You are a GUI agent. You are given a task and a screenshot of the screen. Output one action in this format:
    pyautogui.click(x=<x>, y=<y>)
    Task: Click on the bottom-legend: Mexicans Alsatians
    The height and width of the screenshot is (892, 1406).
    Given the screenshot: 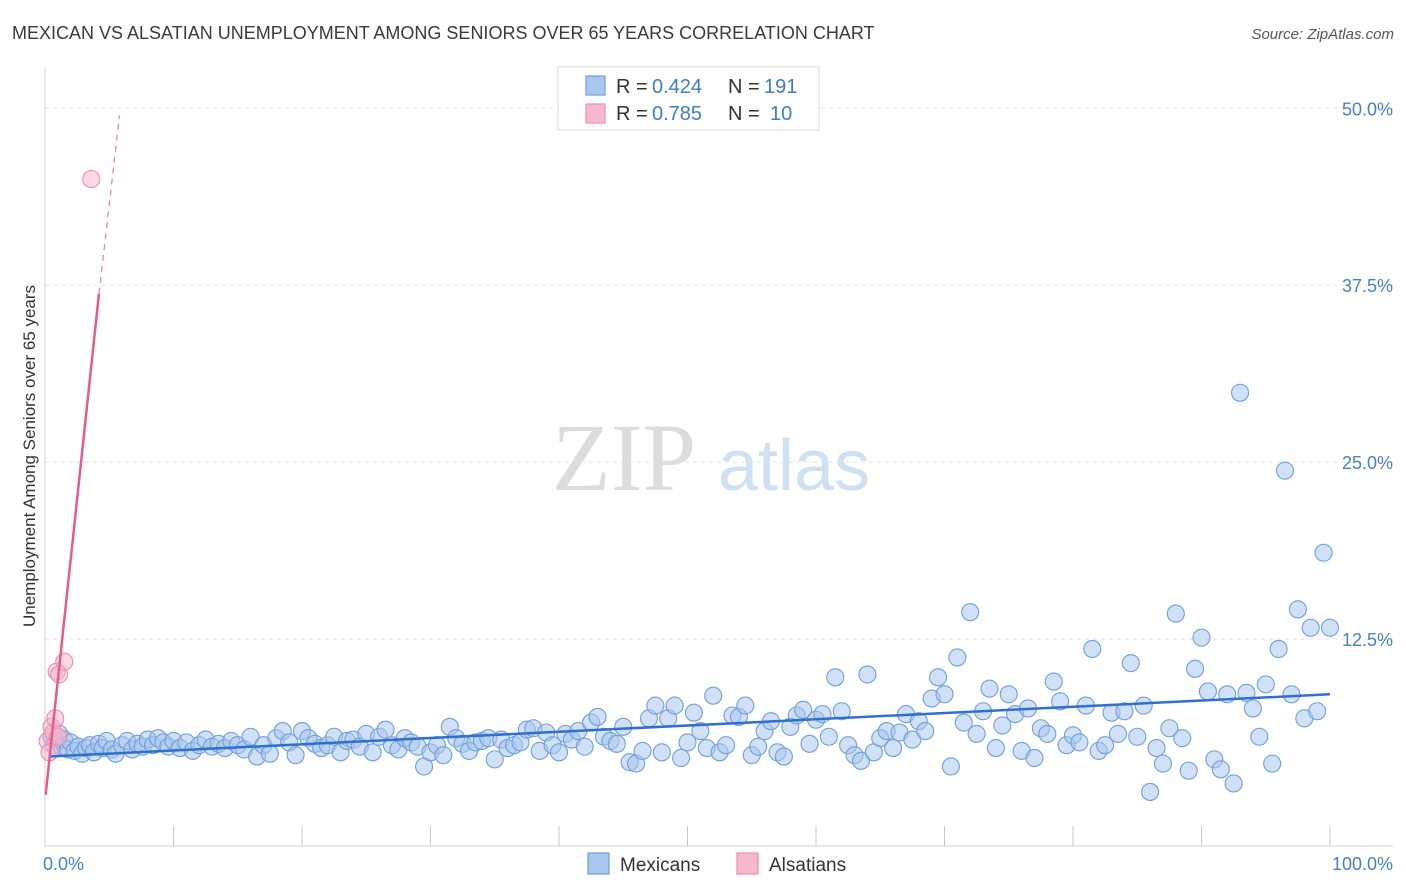 What is the action you would take?
    pyautogui.click(x=716, y=864)
    